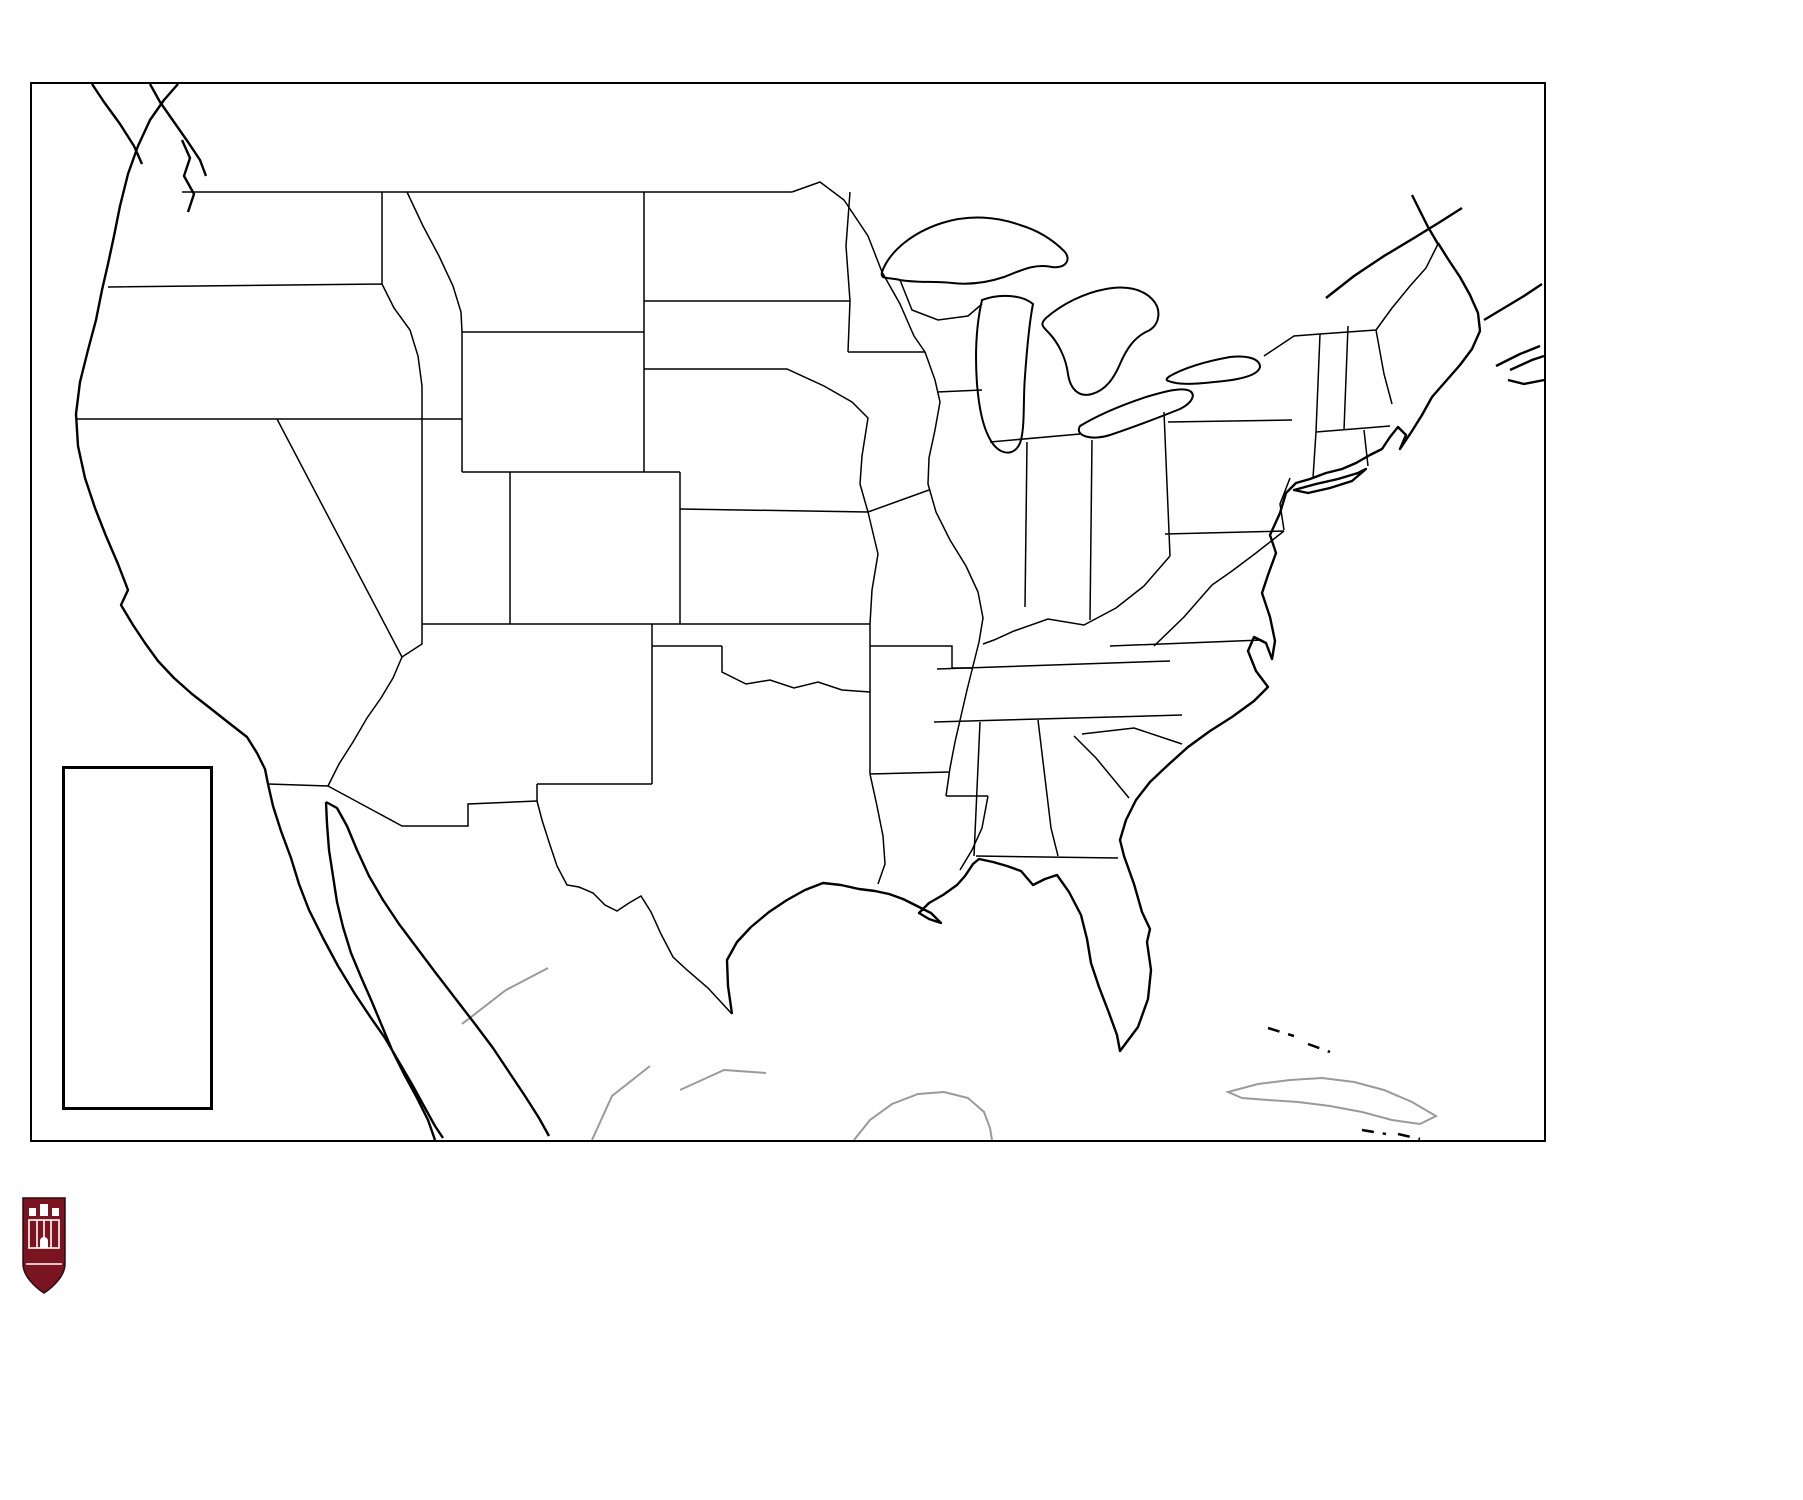 This screenshot has width=1803, height=1500. What do you see at coordinates (1213, 370) in the screenshot?
I see `lake-ontario` at bounding box center [1213, 370].